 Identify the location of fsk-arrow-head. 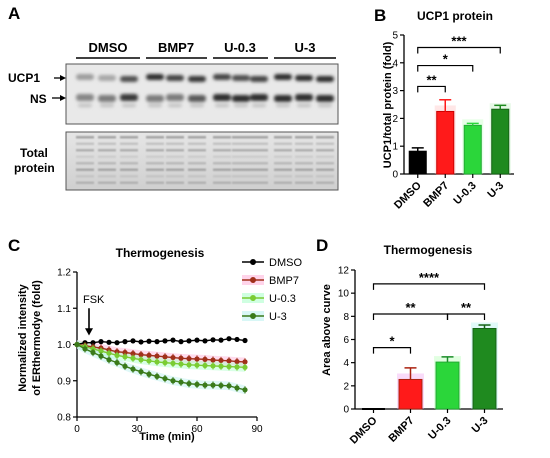
(89, 332).